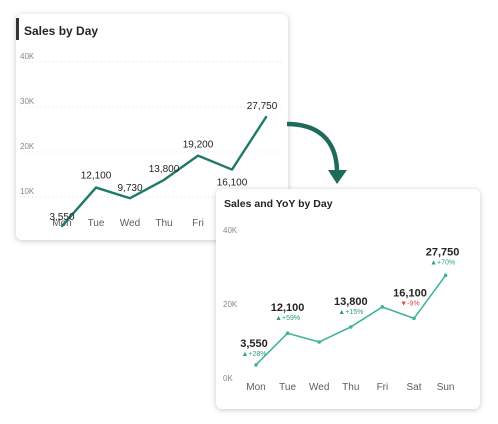 The image size is (498, 424). What do you see at coordinates (337, 177) in the screenshot?
I see `arrow-head` at bounding box center [337, 177].